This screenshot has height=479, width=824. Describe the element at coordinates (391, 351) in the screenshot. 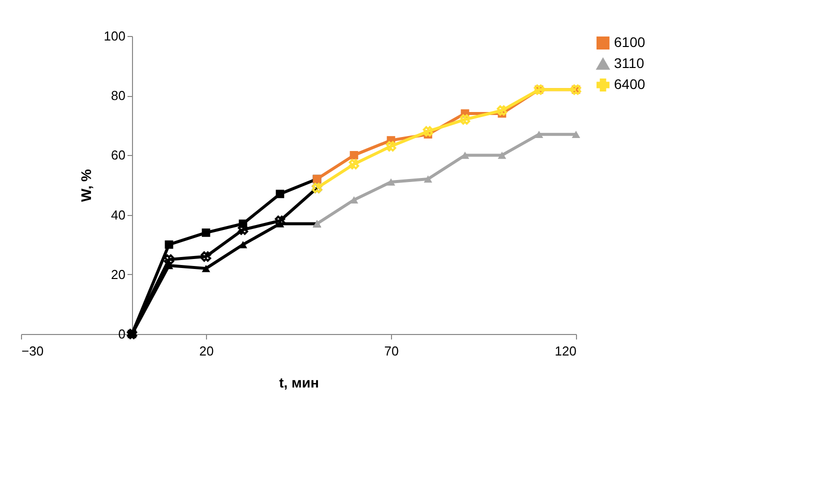

I see `x-tick-label: 70` at that location.